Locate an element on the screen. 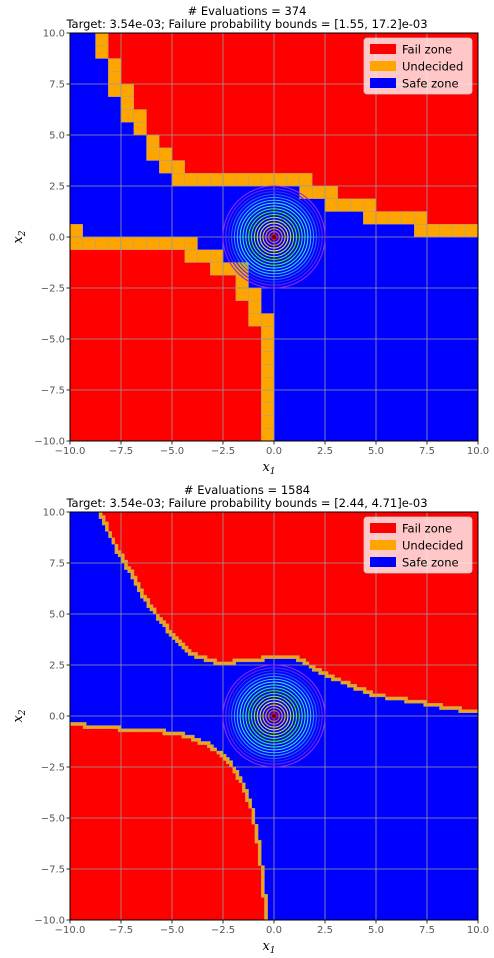 This screenshot has height=958, width=494. legend-swatch is located at coordinates (383, 545).